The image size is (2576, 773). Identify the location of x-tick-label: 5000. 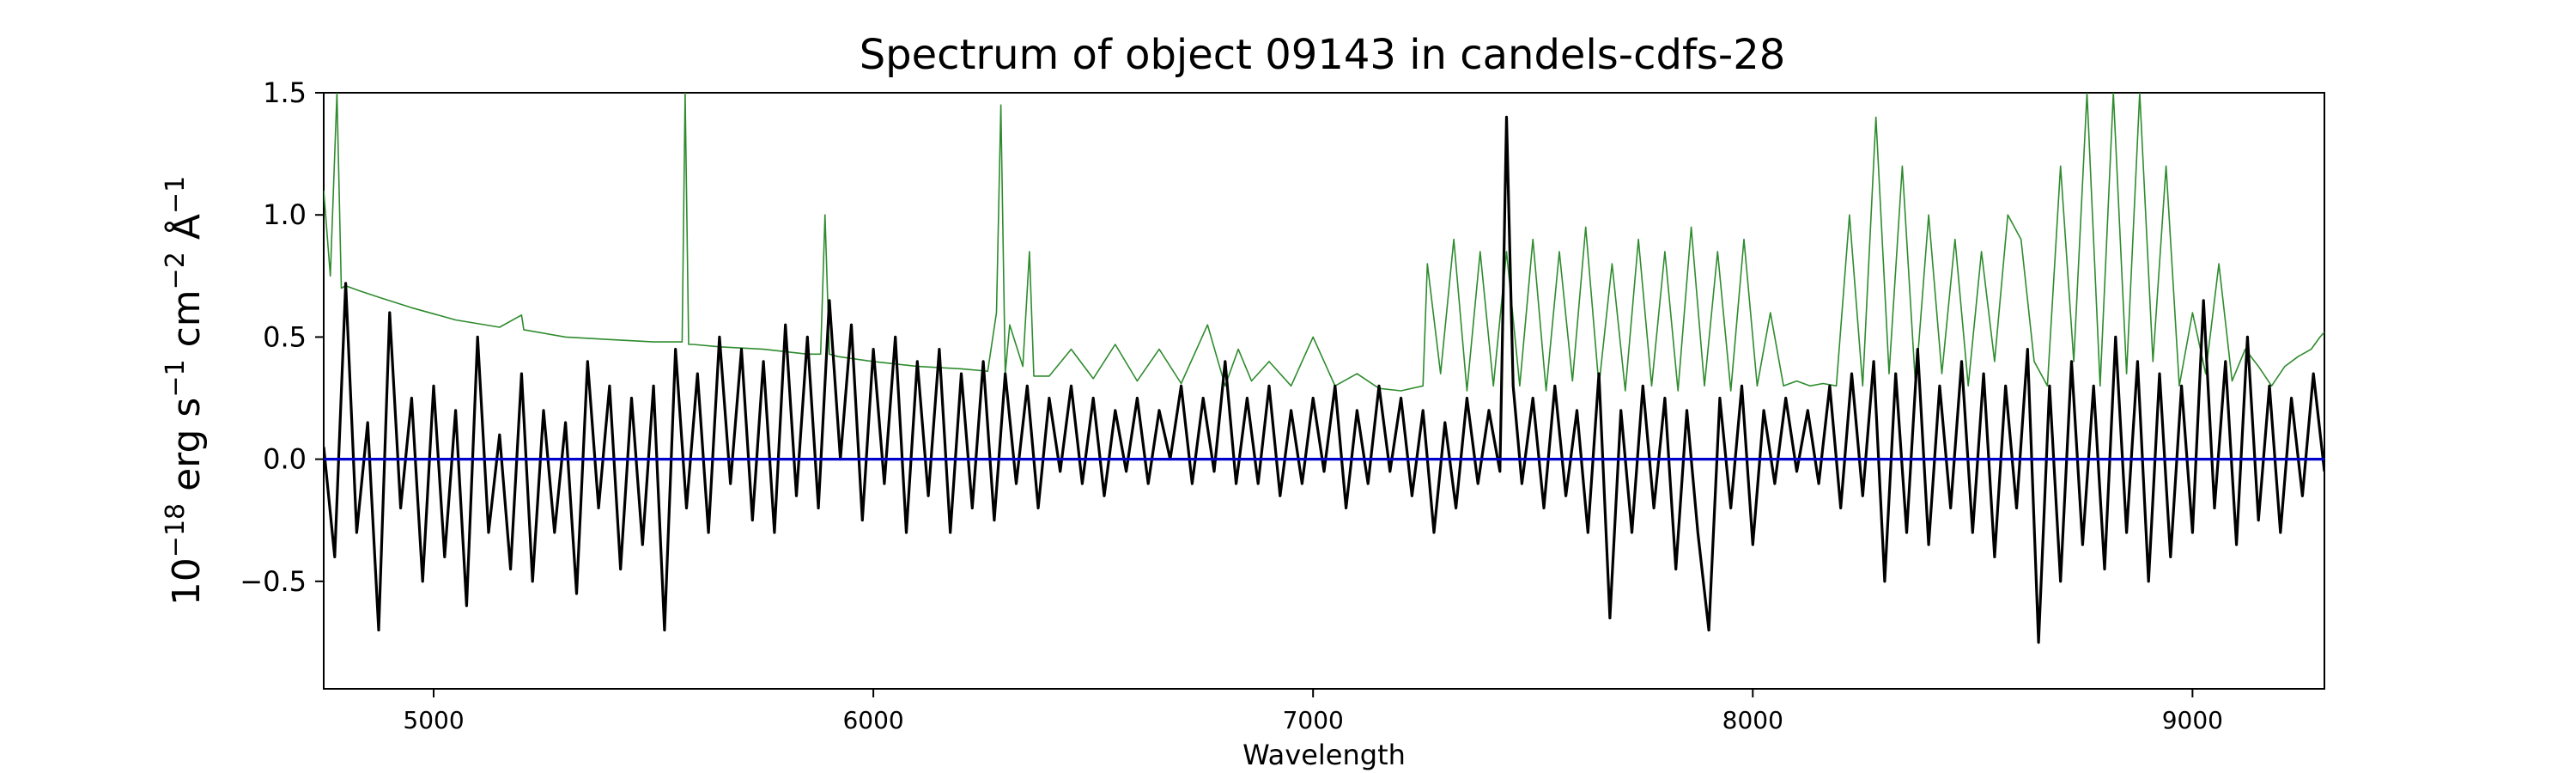
(433, 720).